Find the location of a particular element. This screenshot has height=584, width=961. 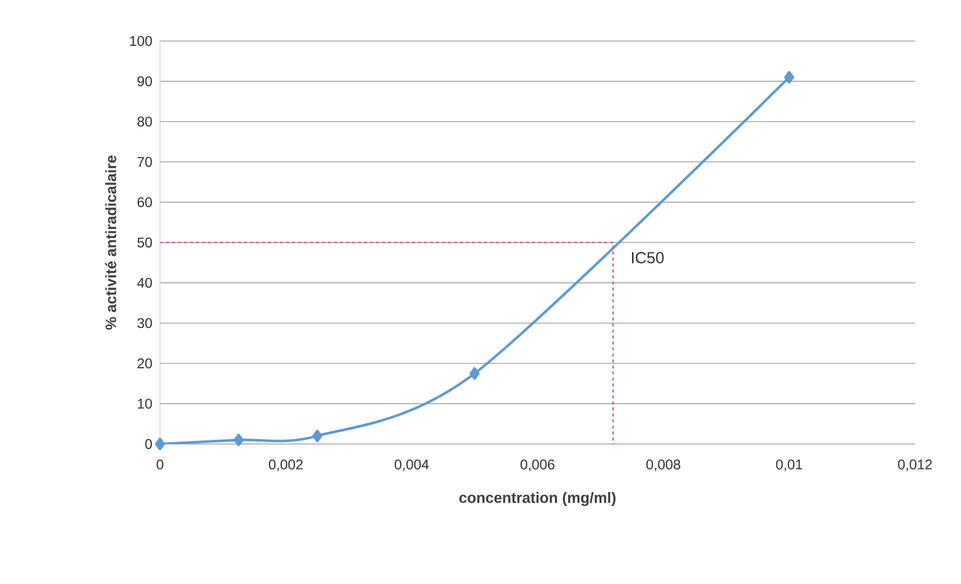

y-tick-label: 10 is located at coordinates (145, 403).